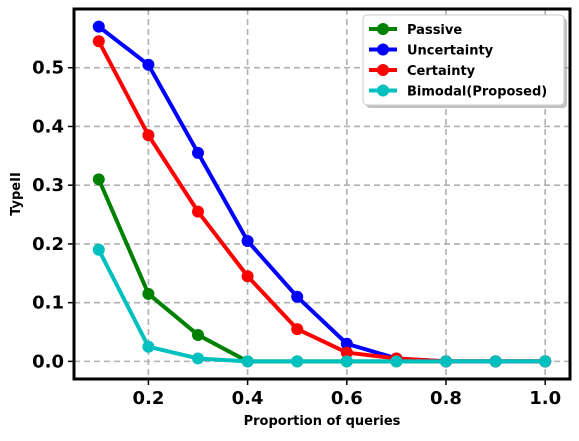  Describe the element at coordinates (322, 421) in the screenshot. I see `x-axis-label: Proportion of queries` at that location.